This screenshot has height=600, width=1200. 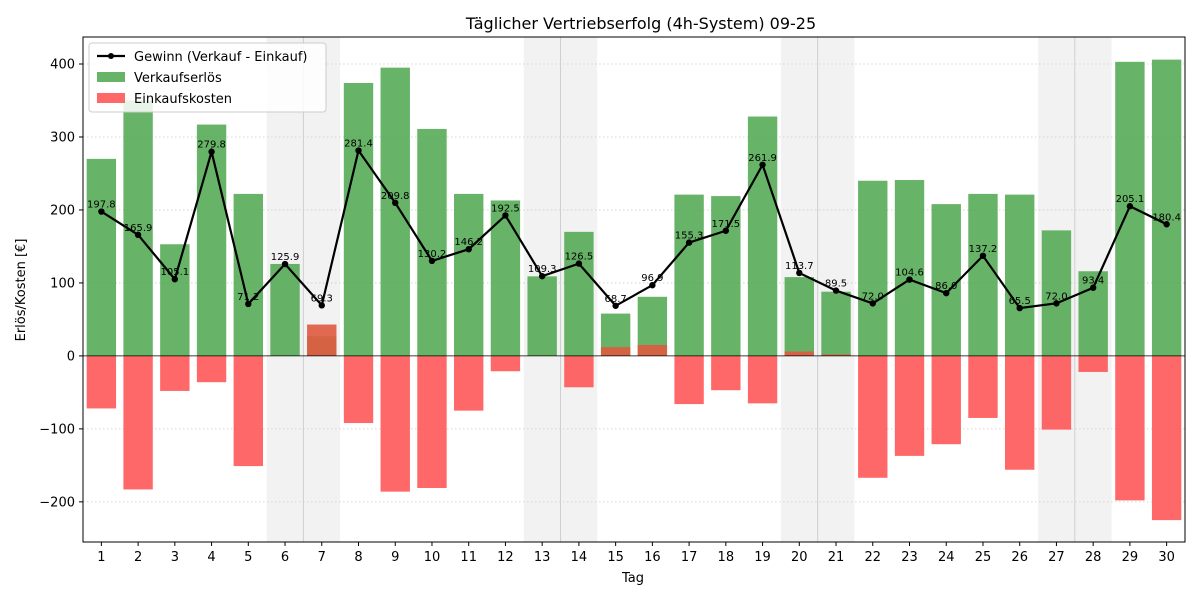 What do you see at coordinates (395, 196) in the screenshot?
I see `profit-label-9: 209.8` at bounding box center [395, 196].